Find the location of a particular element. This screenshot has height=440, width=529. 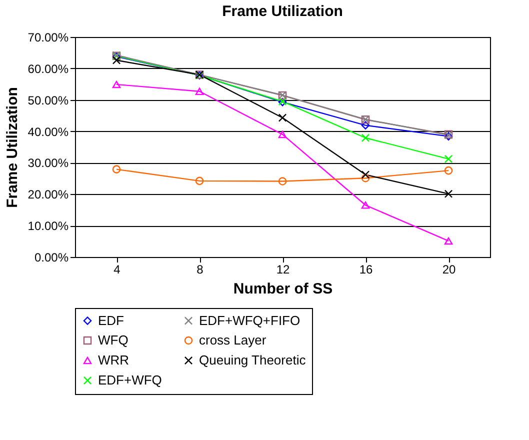

legend-label: Queuing Theoretic is located at coordinates (252, 360).